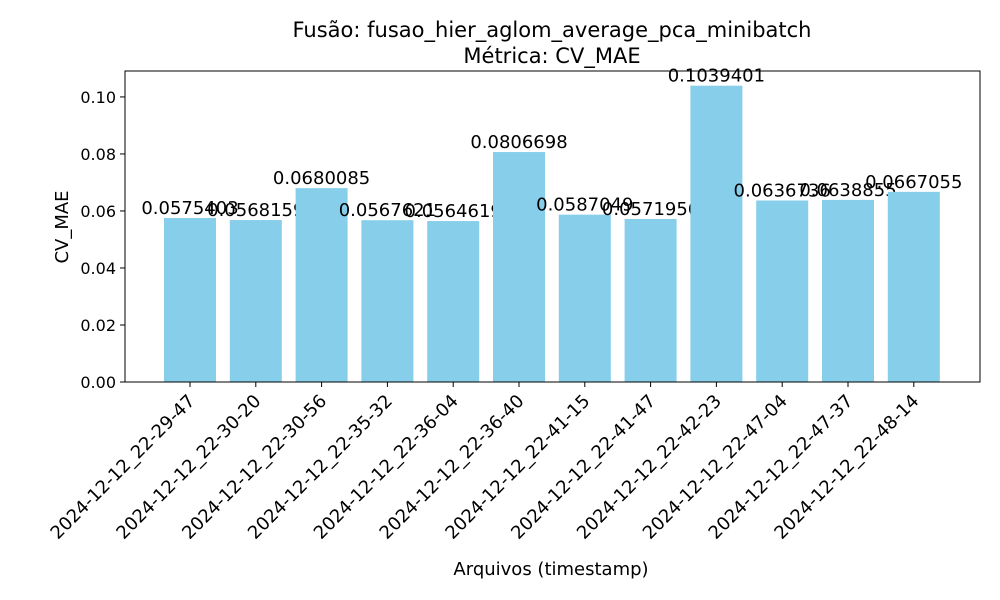 The width and height of the screenshot is (1000, 600). I want to click on value-label: 0.0806698, so click(518, 142).